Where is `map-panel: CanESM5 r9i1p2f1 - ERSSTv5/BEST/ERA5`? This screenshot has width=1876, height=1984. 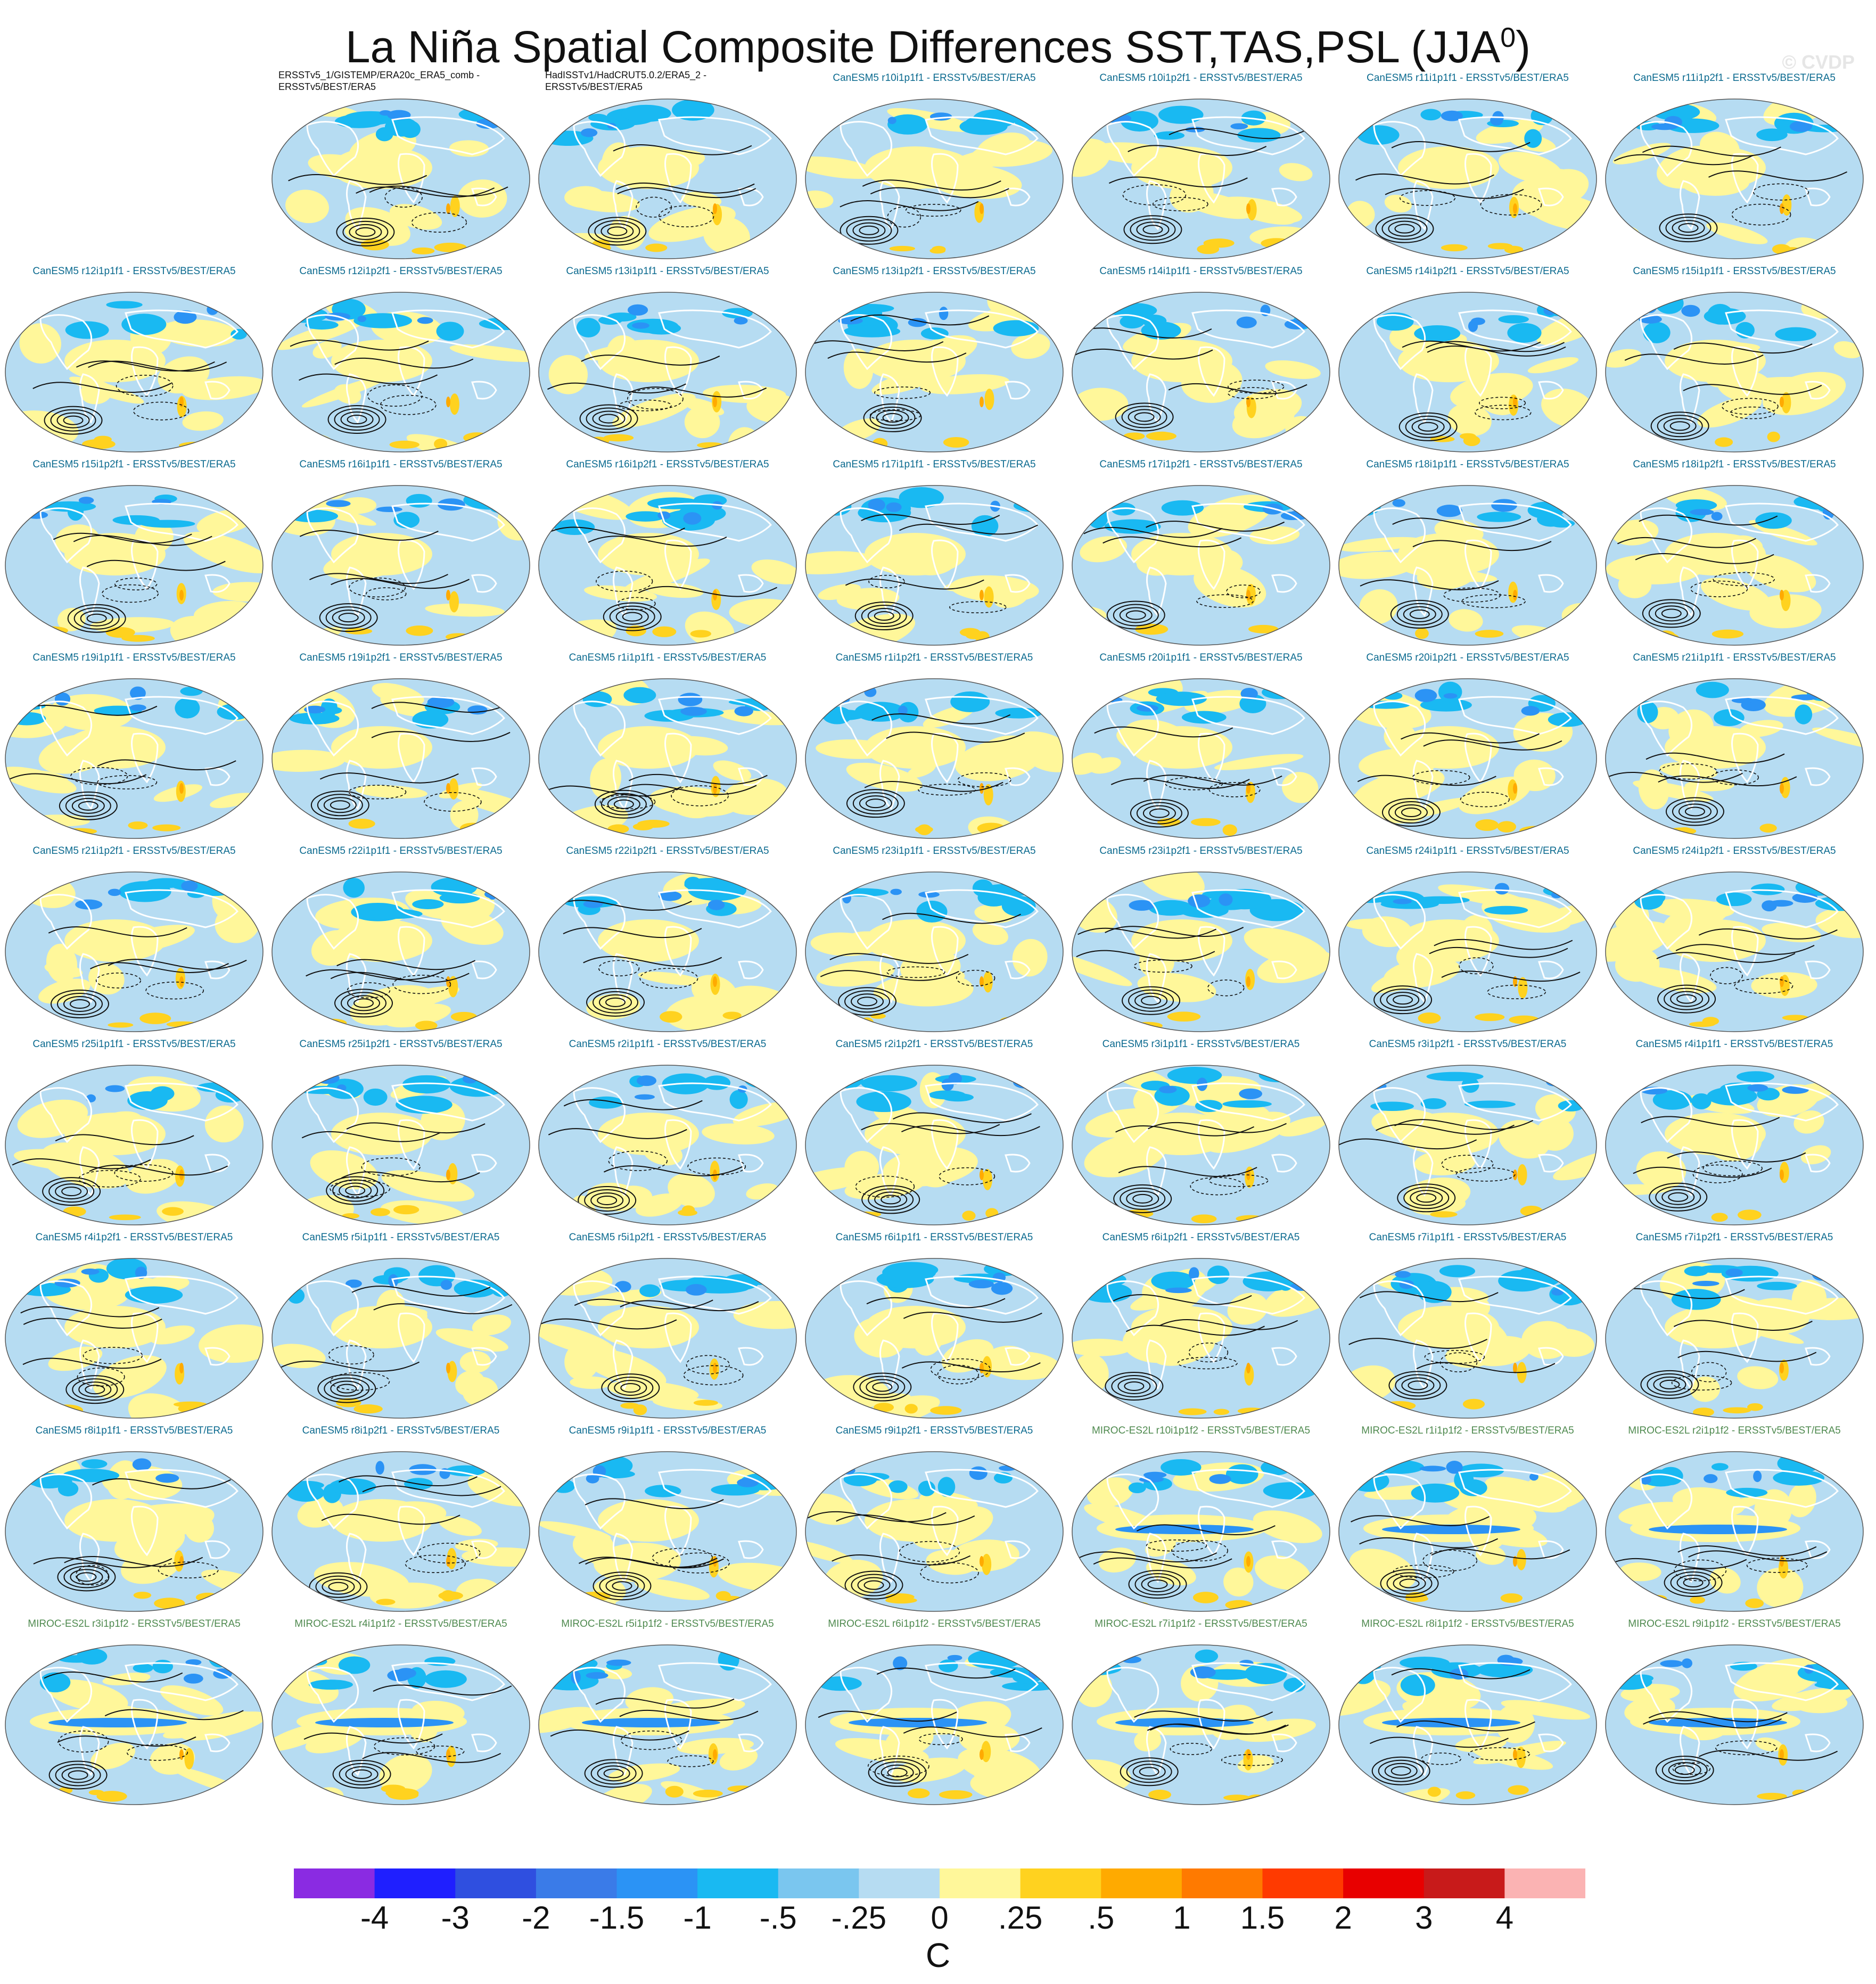
map-panel: CanESM5 r9i1p2f1 - ERSSTv5/BEST/ERA5 is located at coordinates (934, 1521).